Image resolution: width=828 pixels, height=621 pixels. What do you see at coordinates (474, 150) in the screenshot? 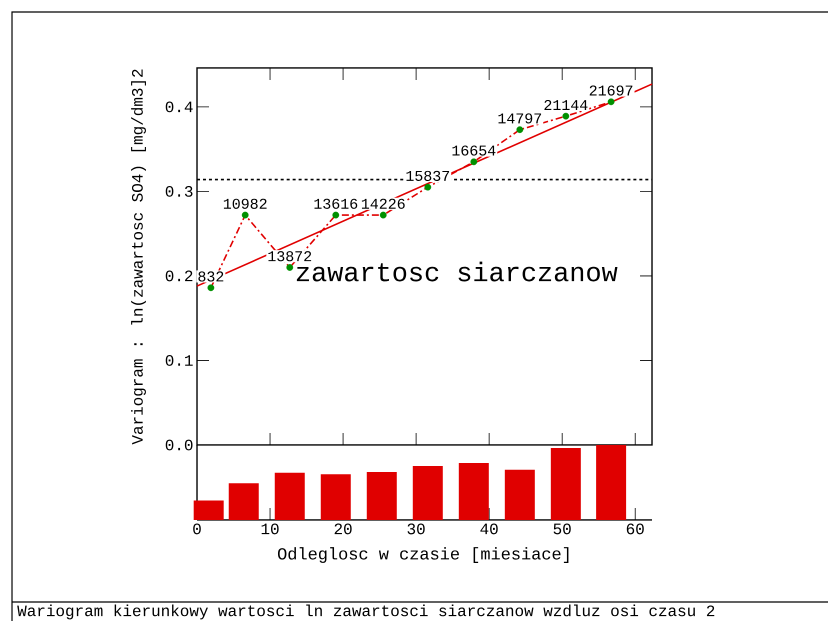
I see `annotation: 16654` at bounding box center [474, 150].